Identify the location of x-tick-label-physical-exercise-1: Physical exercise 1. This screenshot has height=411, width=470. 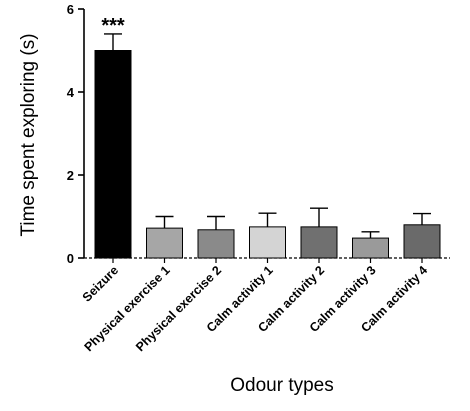
(127, 308).